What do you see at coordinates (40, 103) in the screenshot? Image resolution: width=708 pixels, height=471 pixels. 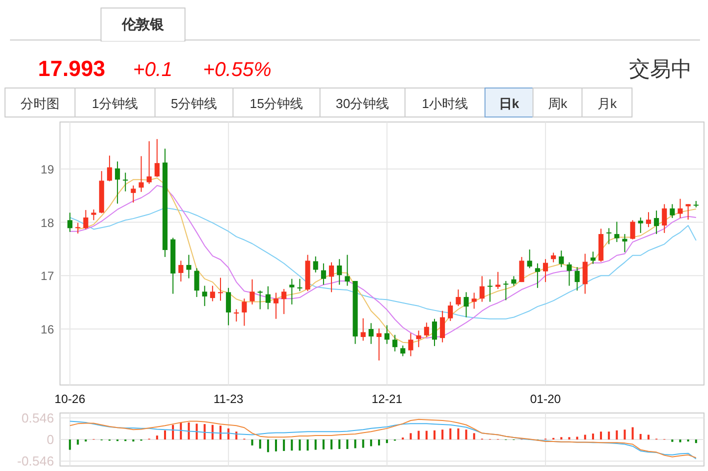 I see `text: 分时图` at bounding box center [40, 103].